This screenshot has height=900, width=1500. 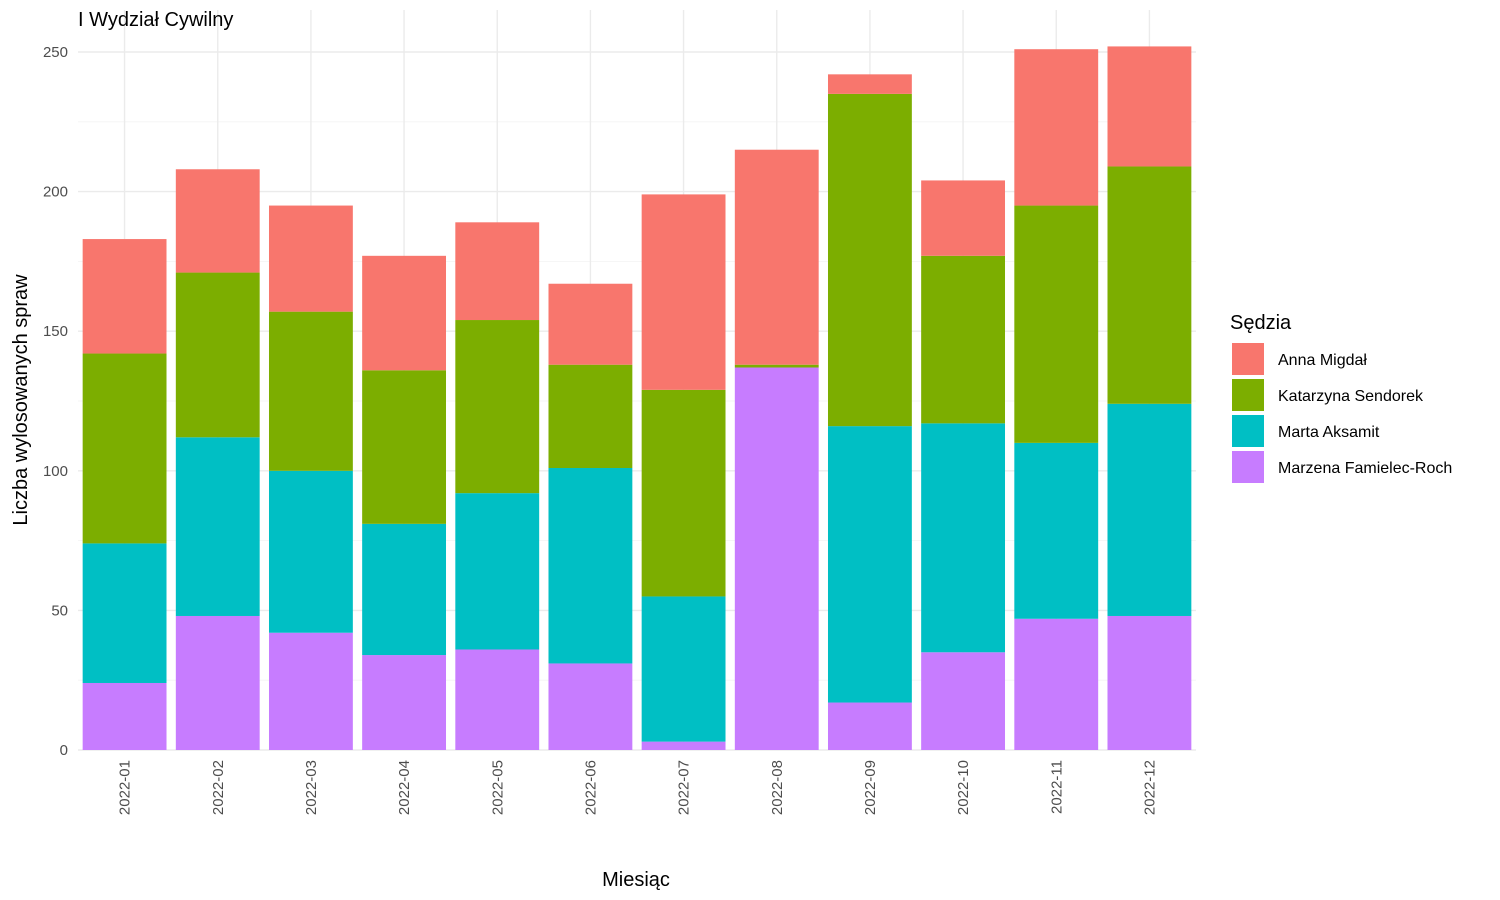 I want to click on x-tick-label: 2022-02, so click(x=218, y=787).